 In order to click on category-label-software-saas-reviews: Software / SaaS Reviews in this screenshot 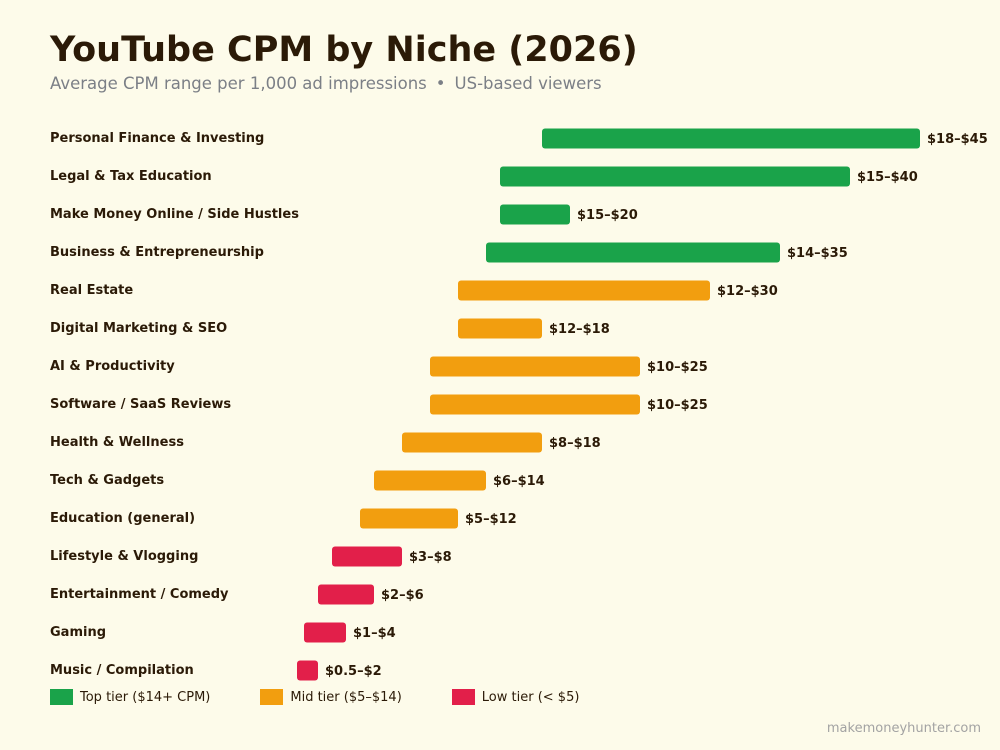, I will do `click(140, 404)`.